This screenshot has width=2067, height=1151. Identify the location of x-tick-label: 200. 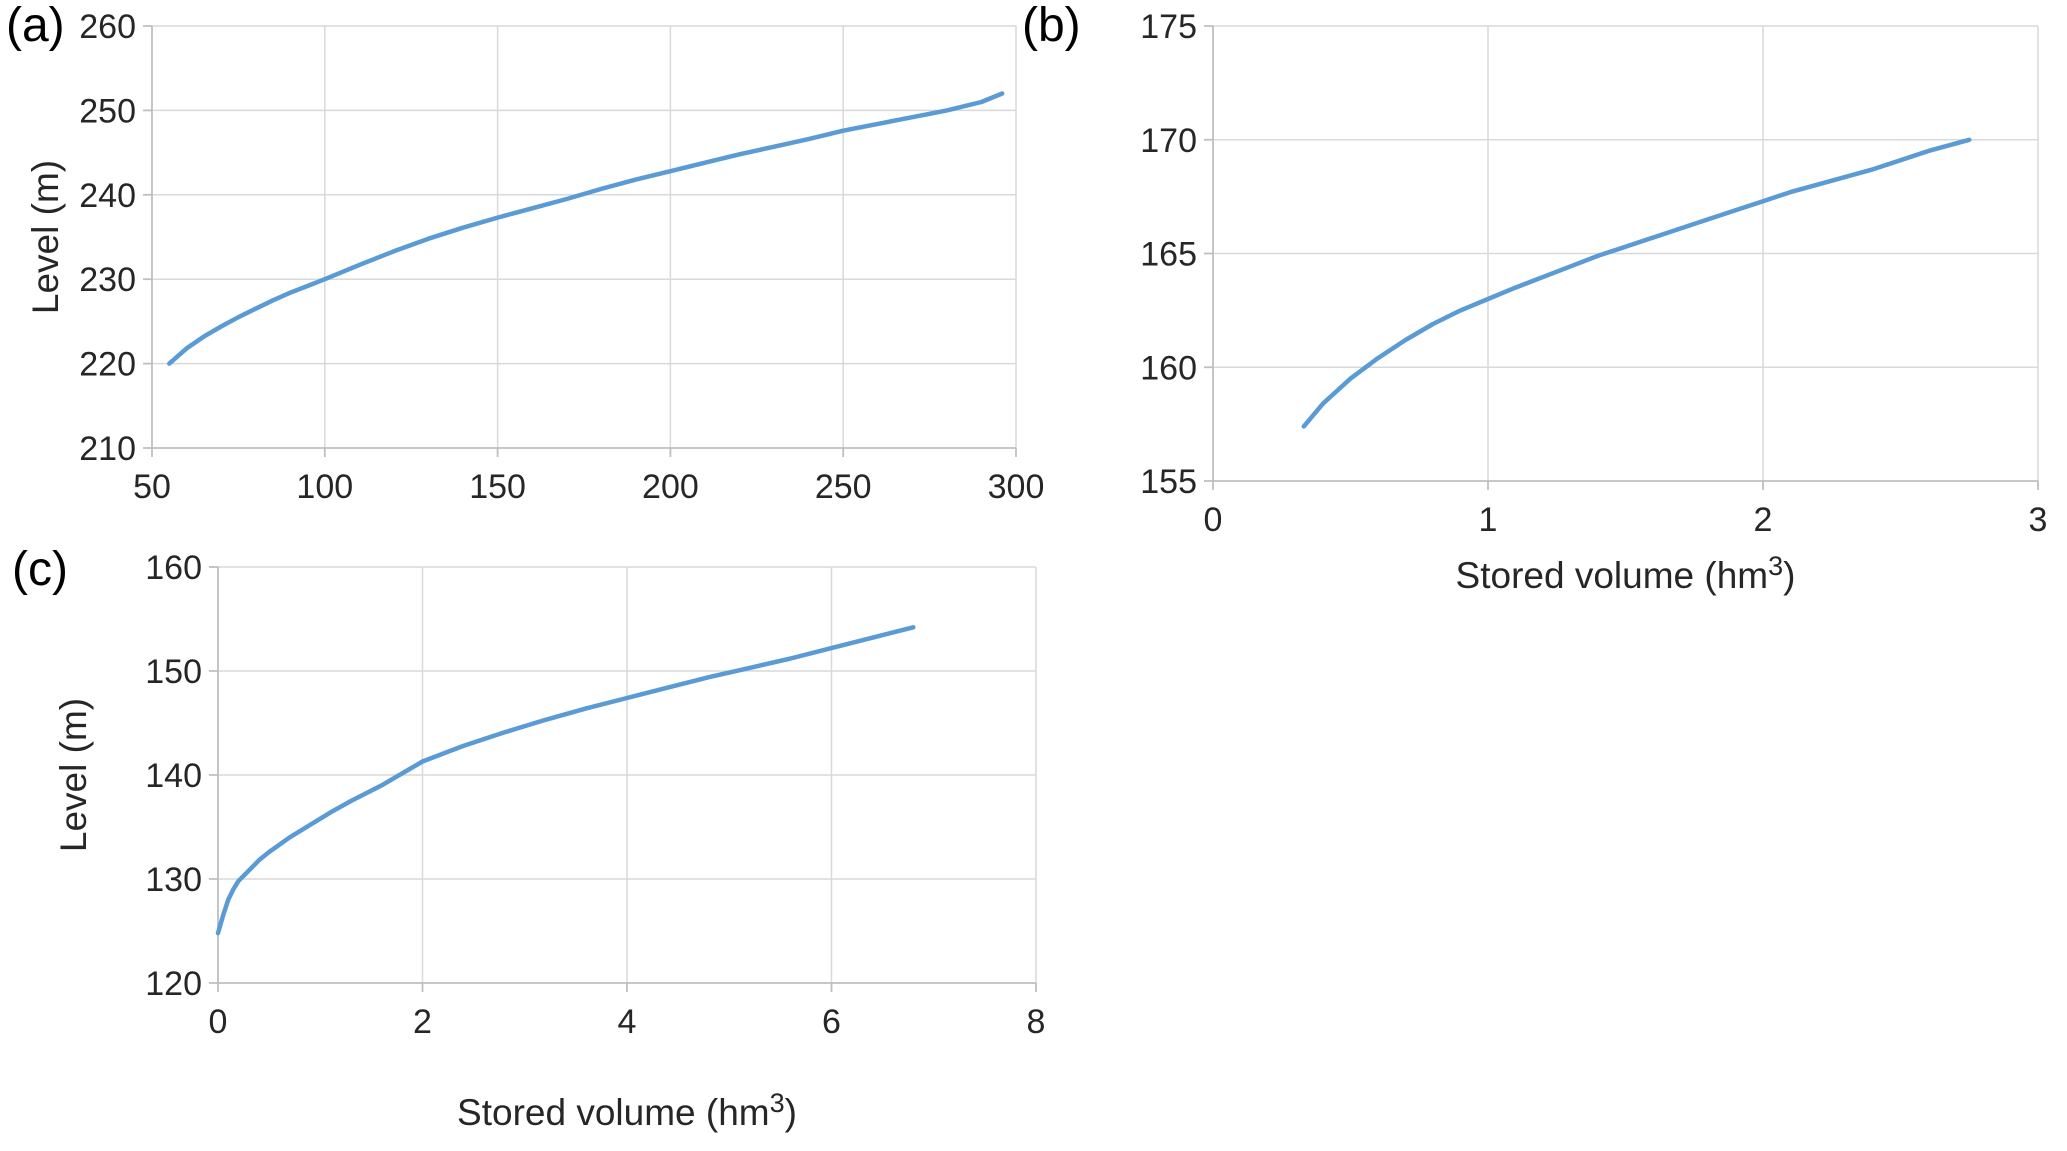
(670, 487).